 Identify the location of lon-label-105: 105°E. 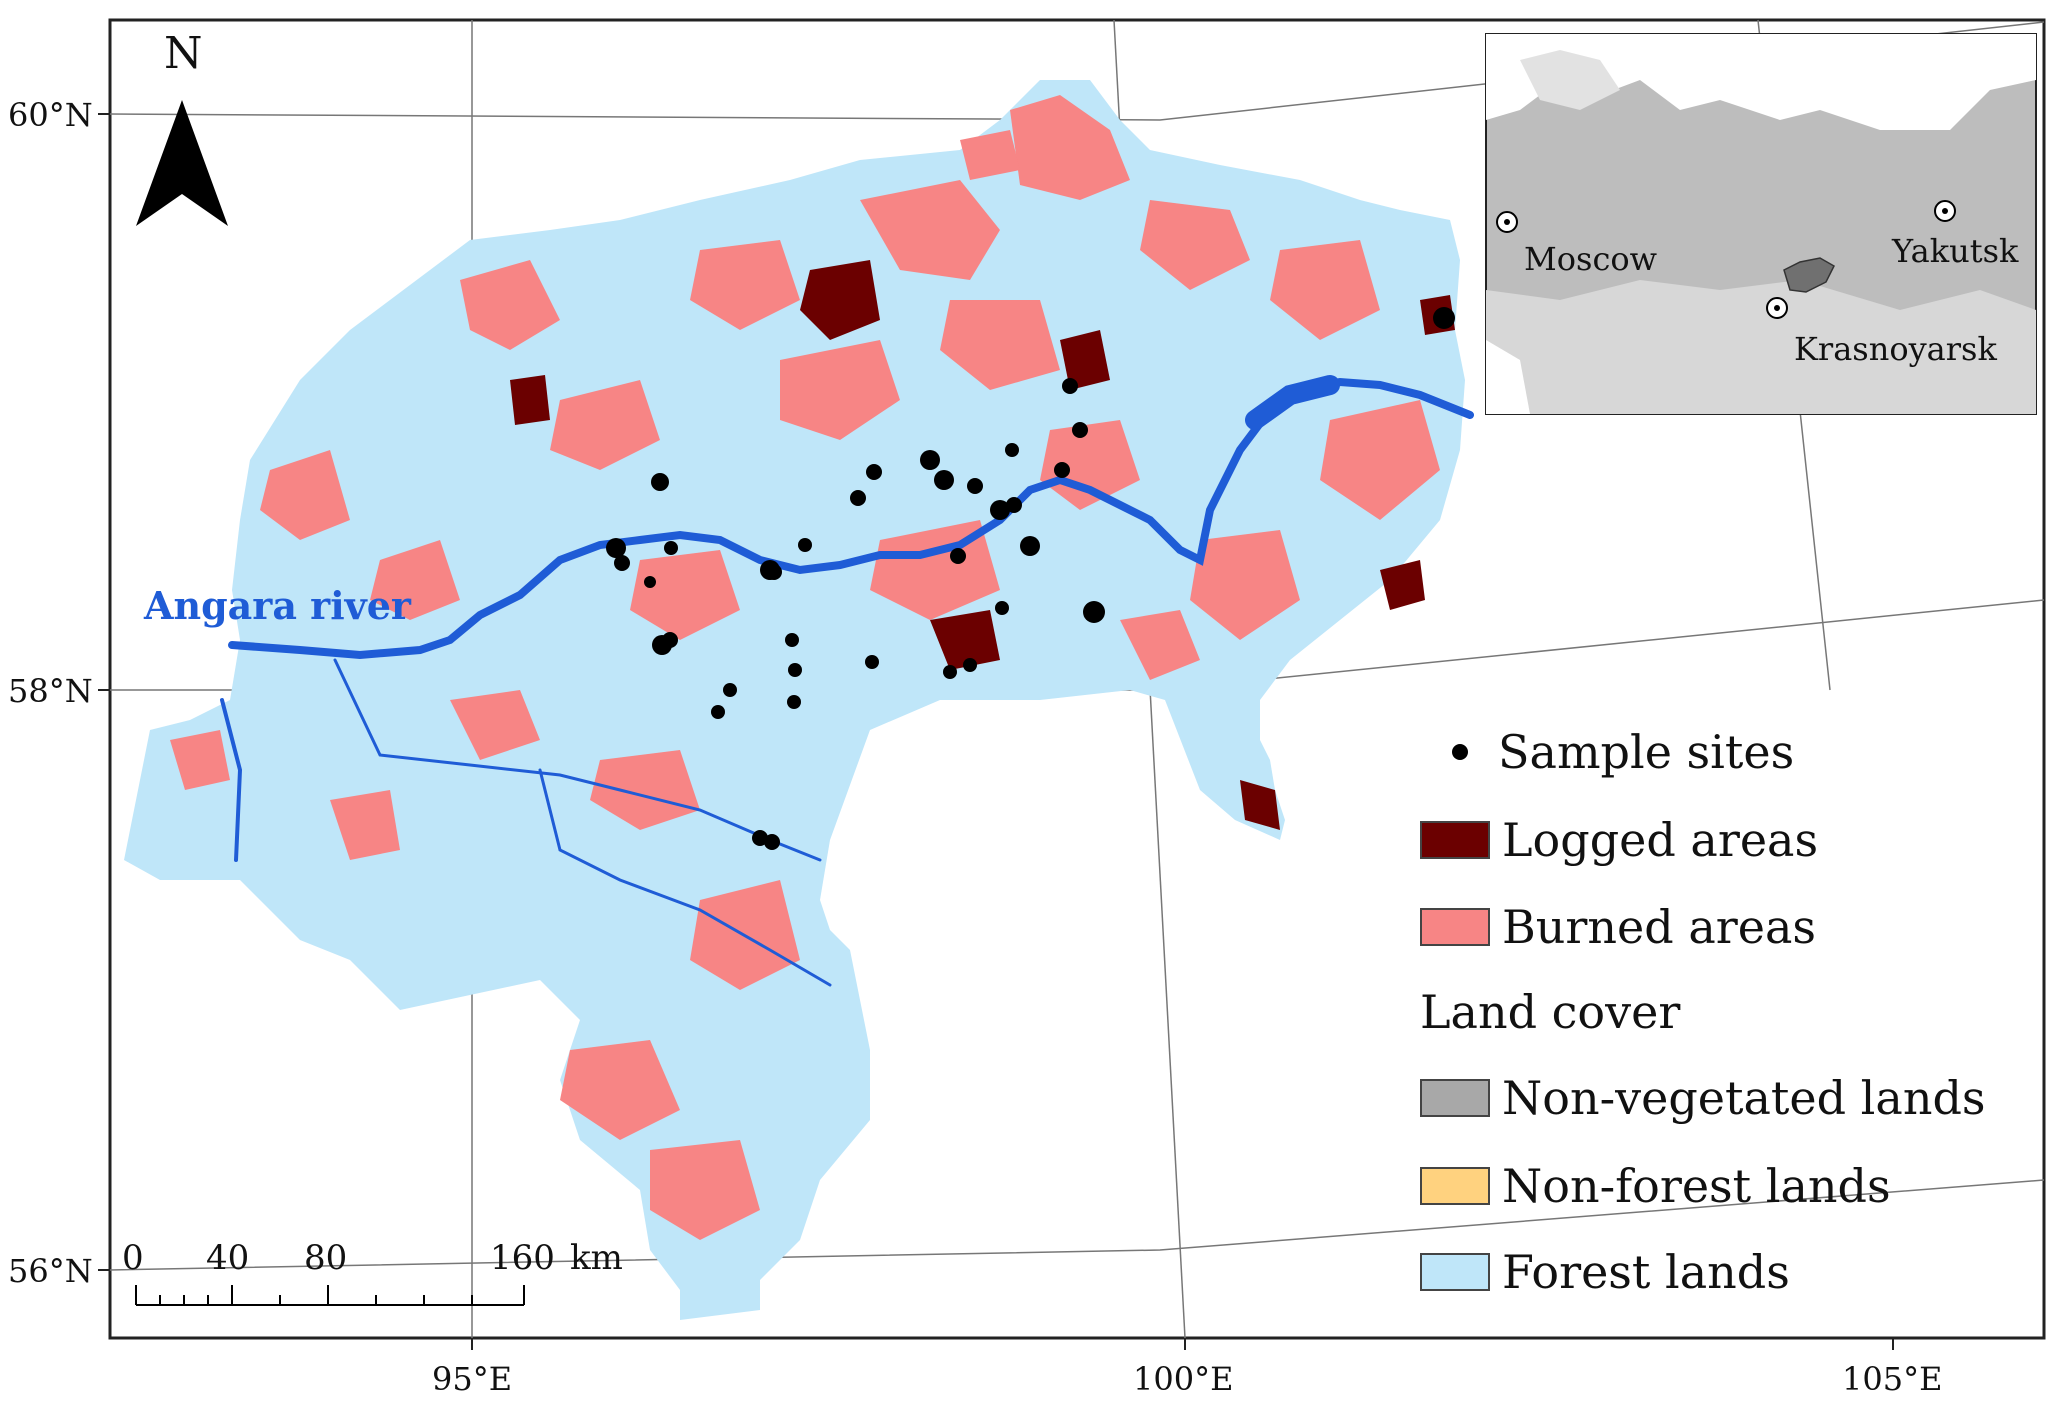
(1892, 1379).